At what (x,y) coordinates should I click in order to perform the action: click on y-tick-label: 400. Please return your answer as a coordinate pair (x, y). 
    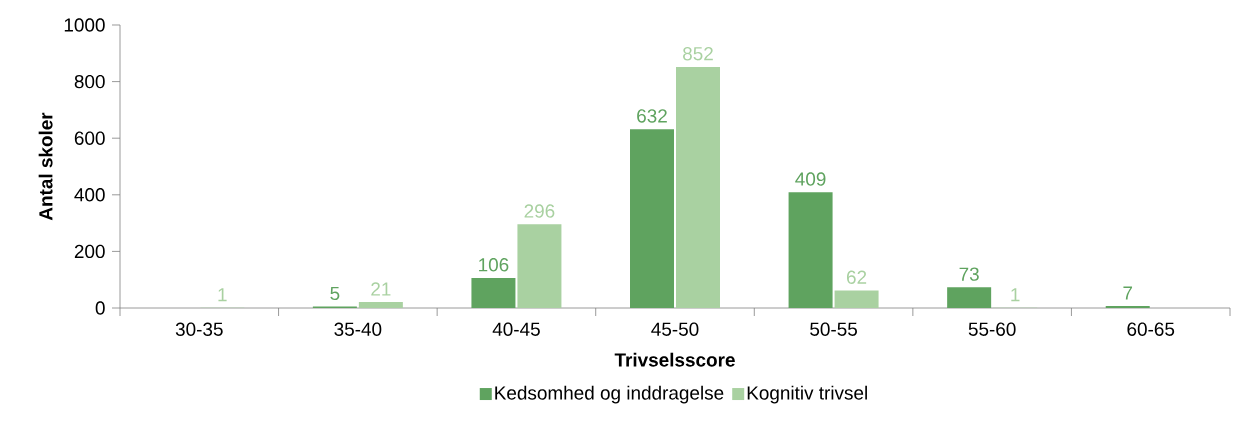
    Looking at the image, I should click on (89, 195).